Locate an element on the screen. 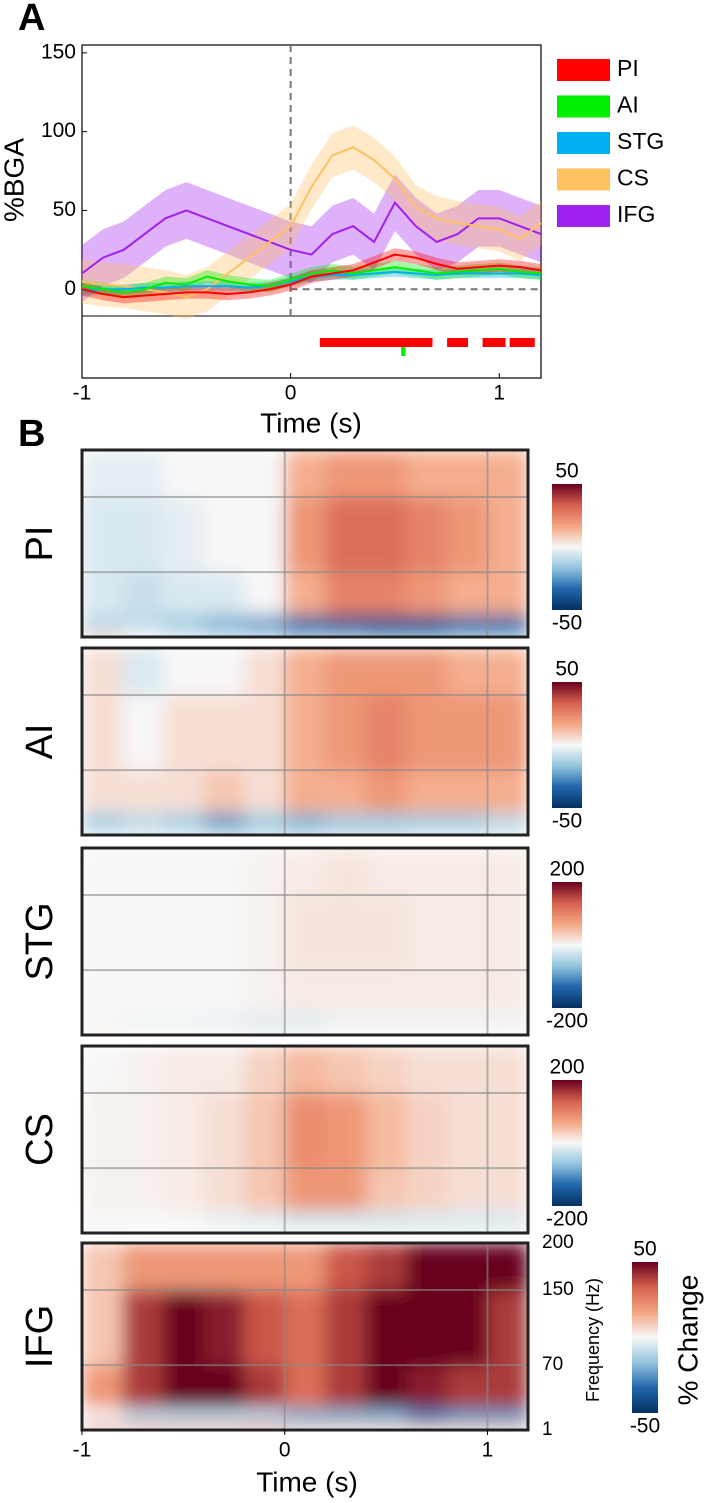 The width and height of the screenshot is (710, 1503). y-tick-label: 200 is located at coordinates (558, 1242).